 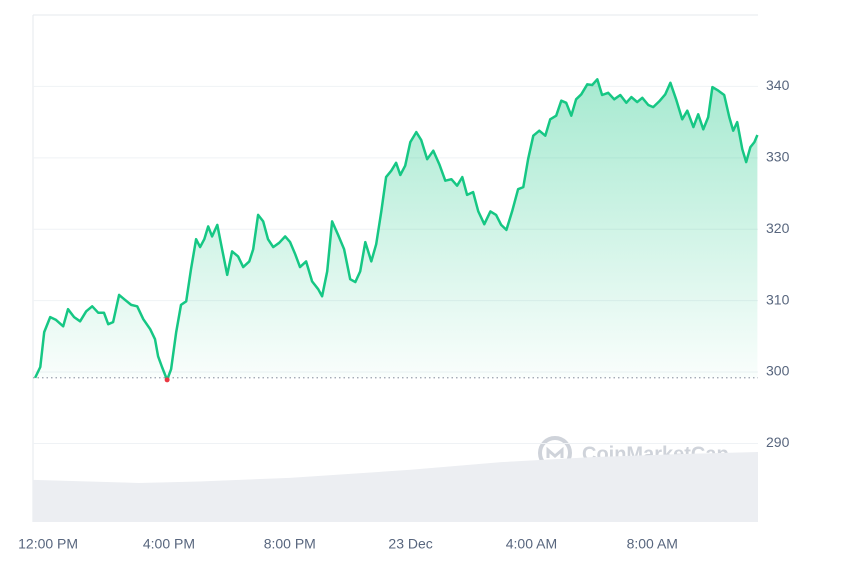 I want to click on x-tick-label: 12:00 PM, so click(x=48, y=544).